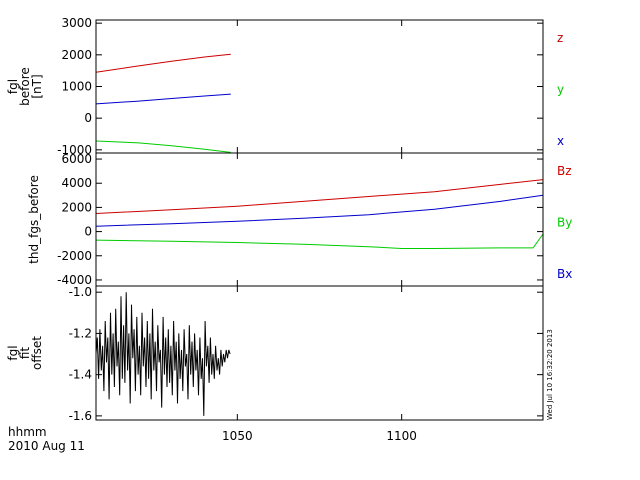  What do you see at coordinates (237, 436) in the screenshot?
I see `xtick-label: 1050` at bounding box center [237, 436].